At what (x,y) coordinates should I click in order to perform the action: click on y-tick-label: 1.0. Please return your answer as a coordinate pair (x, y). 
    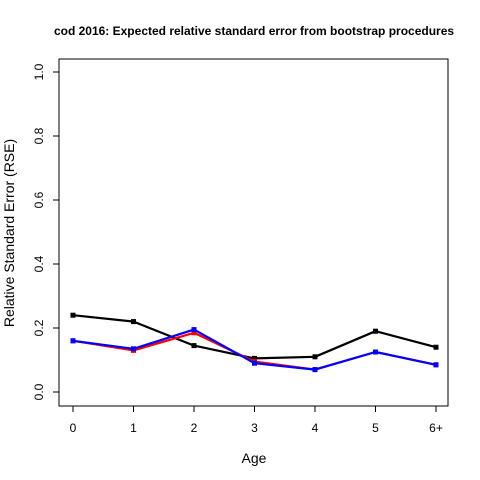
    Looking at the image, I should click on (39, 71).